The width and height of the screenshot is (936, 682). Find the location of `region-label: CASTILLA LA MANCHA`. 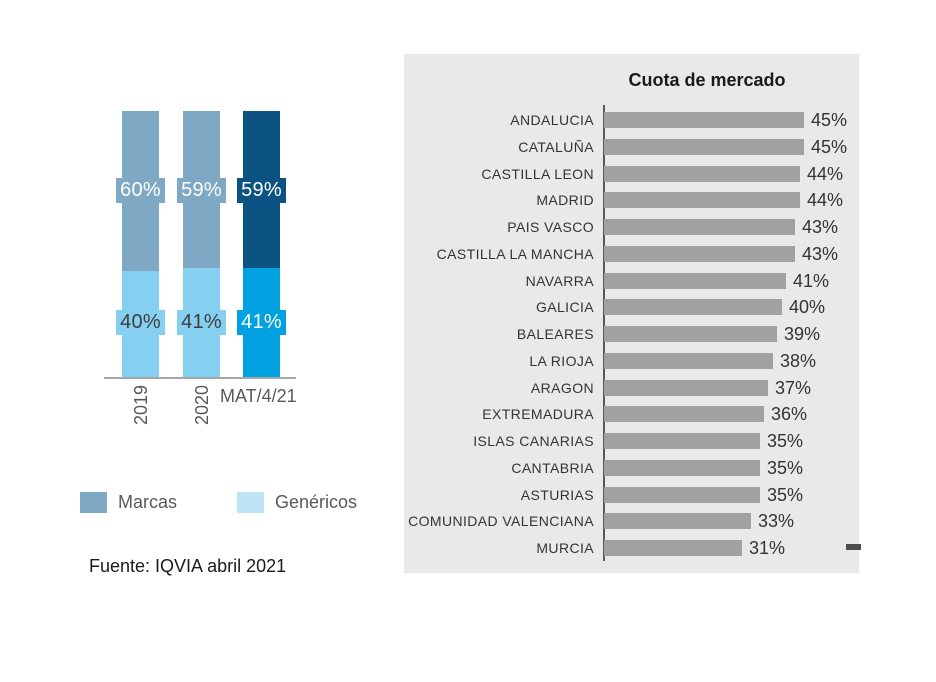

region-label: CASTILLA LA MANCHA is located at coordinates (515, 254).